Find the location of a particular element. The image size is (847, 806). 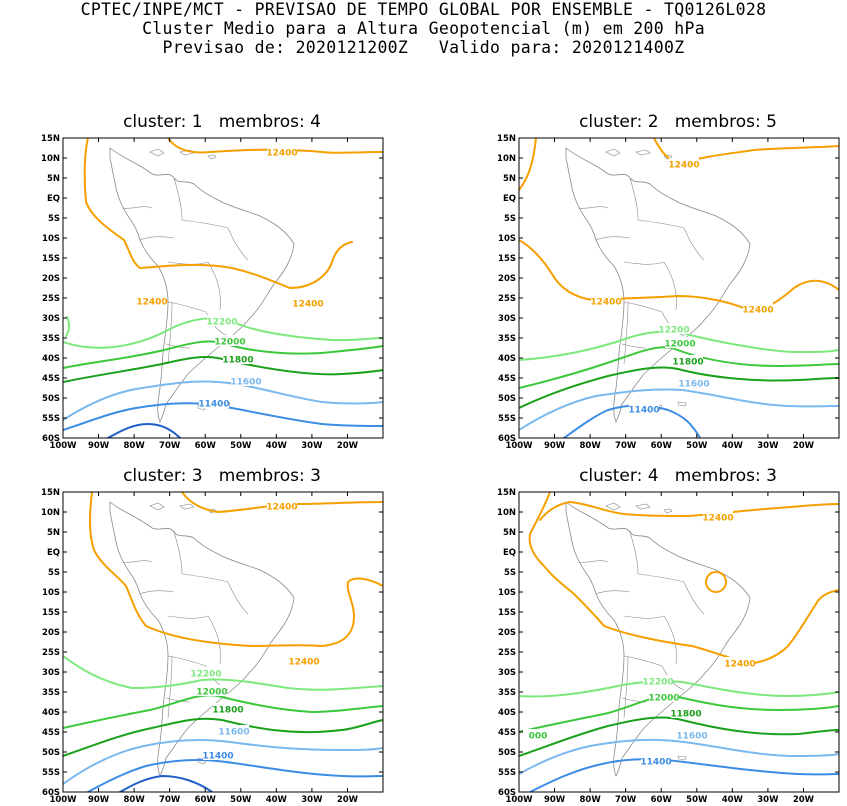

coastline is located at coordinates (658, 639).